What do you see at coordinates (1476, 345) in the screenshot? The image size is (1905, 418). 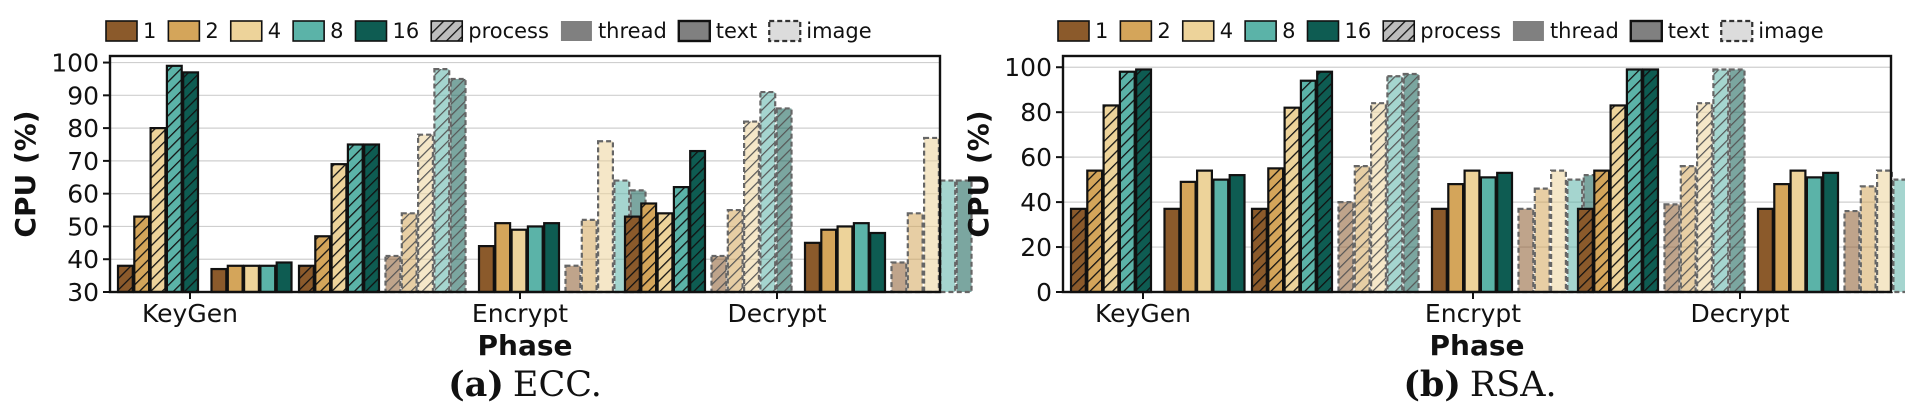 I see `x-axis-title: Phase` at bounding box center [1476, 345].